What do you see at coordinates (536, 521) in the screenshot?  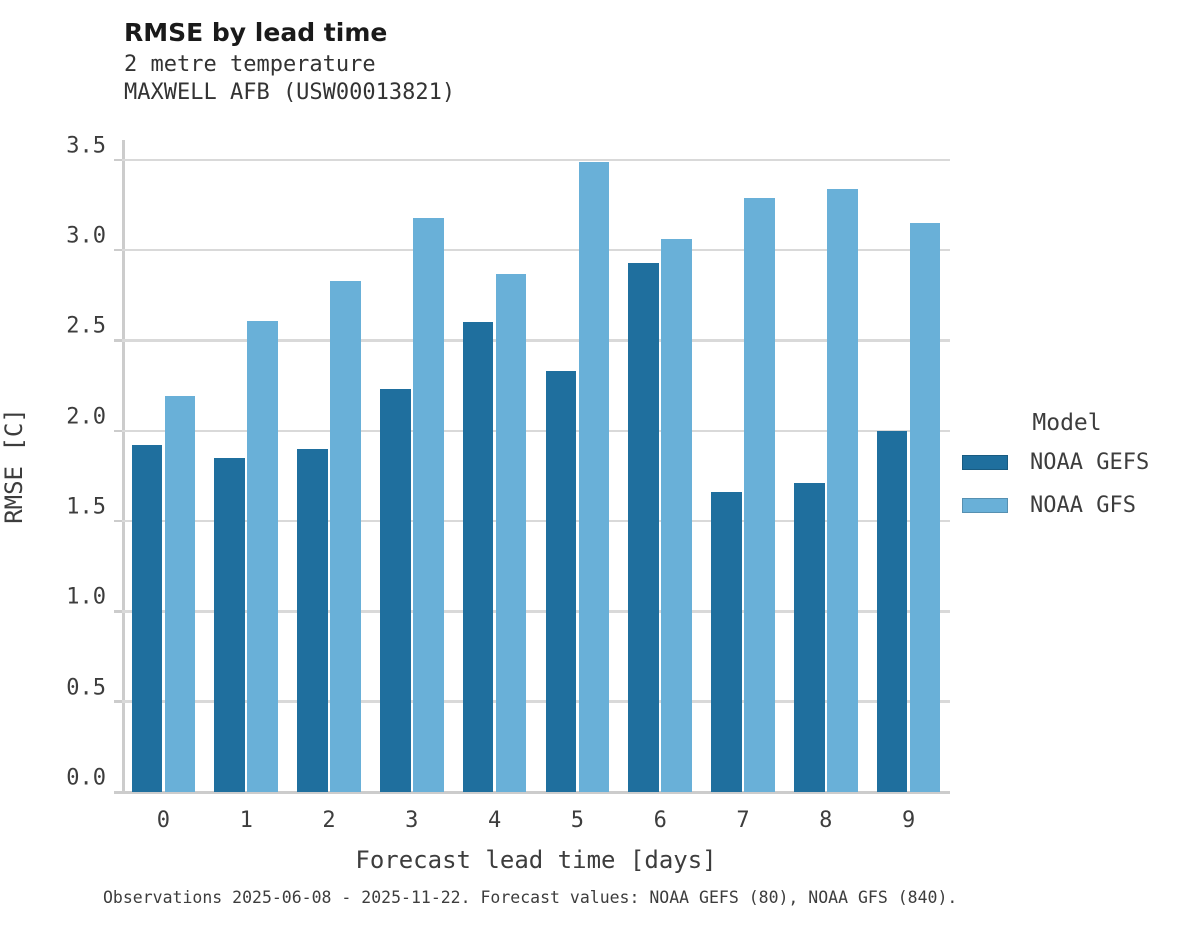 I see `gridline-y-1.5` at bounding box center [536, 521].